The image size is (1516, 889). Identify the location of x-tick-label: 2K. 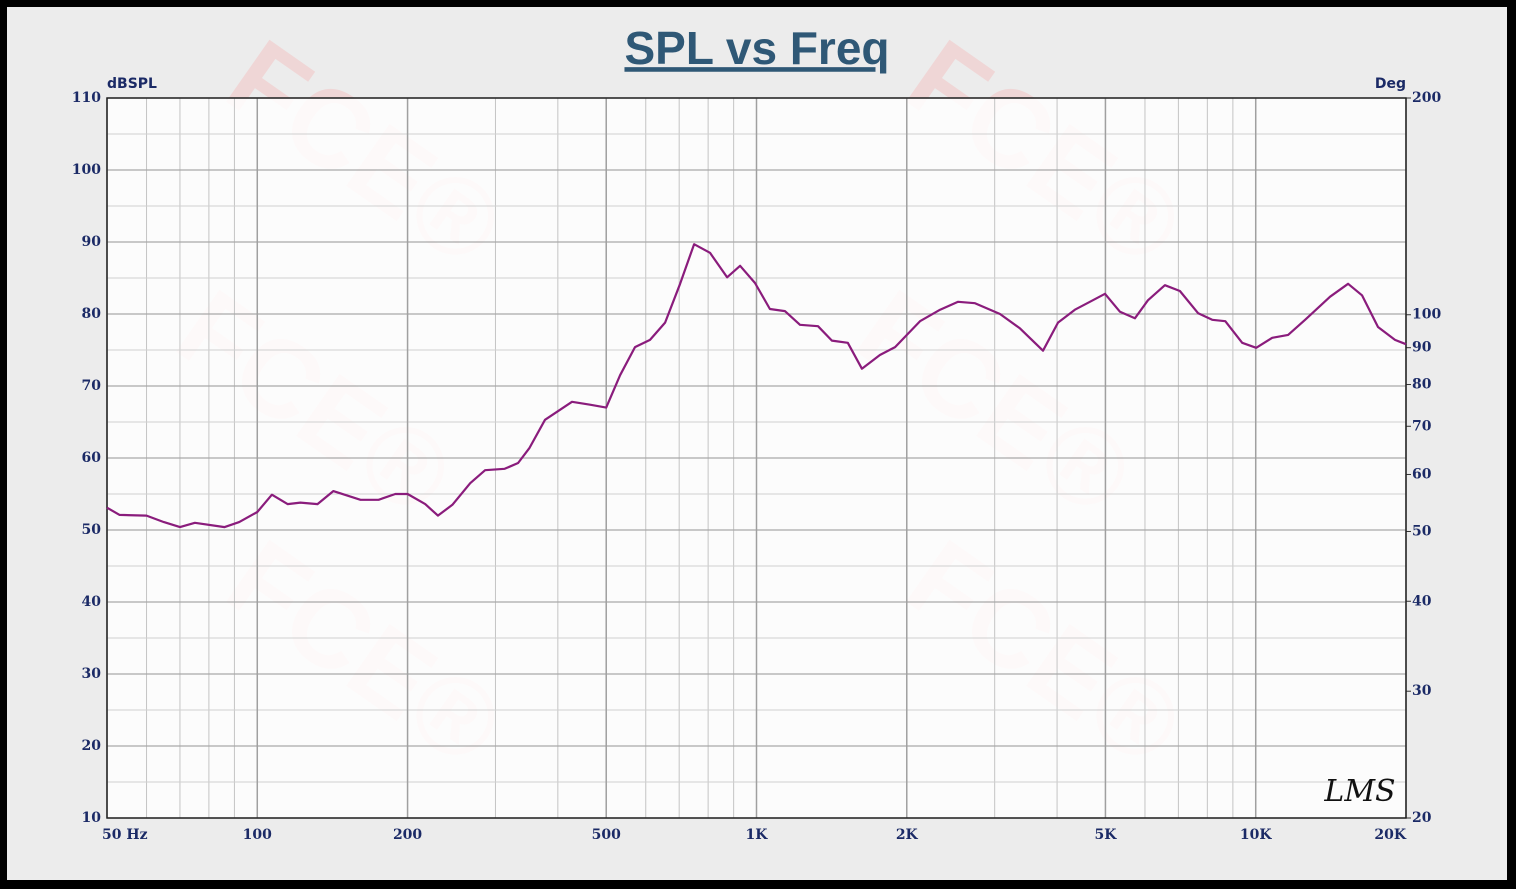
(907, 835).